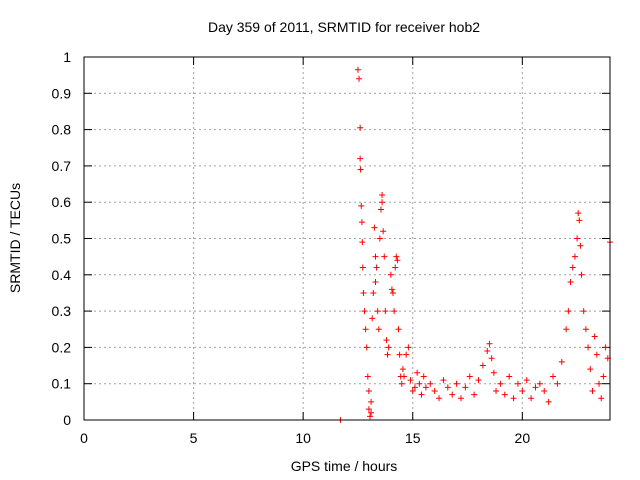 The height and width of the screenshot is (480, 640). I want to click on y-tick-label: 0.3, so click(62, 311).